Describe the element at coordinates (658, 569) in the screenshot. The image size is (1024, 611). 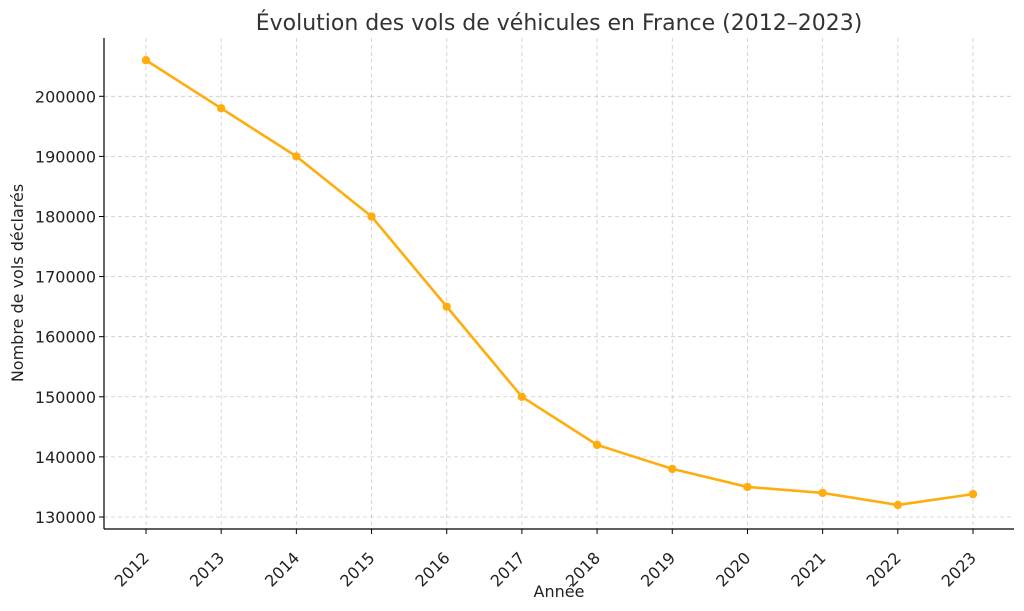
I see `x-tick-label: 2019` at that location.